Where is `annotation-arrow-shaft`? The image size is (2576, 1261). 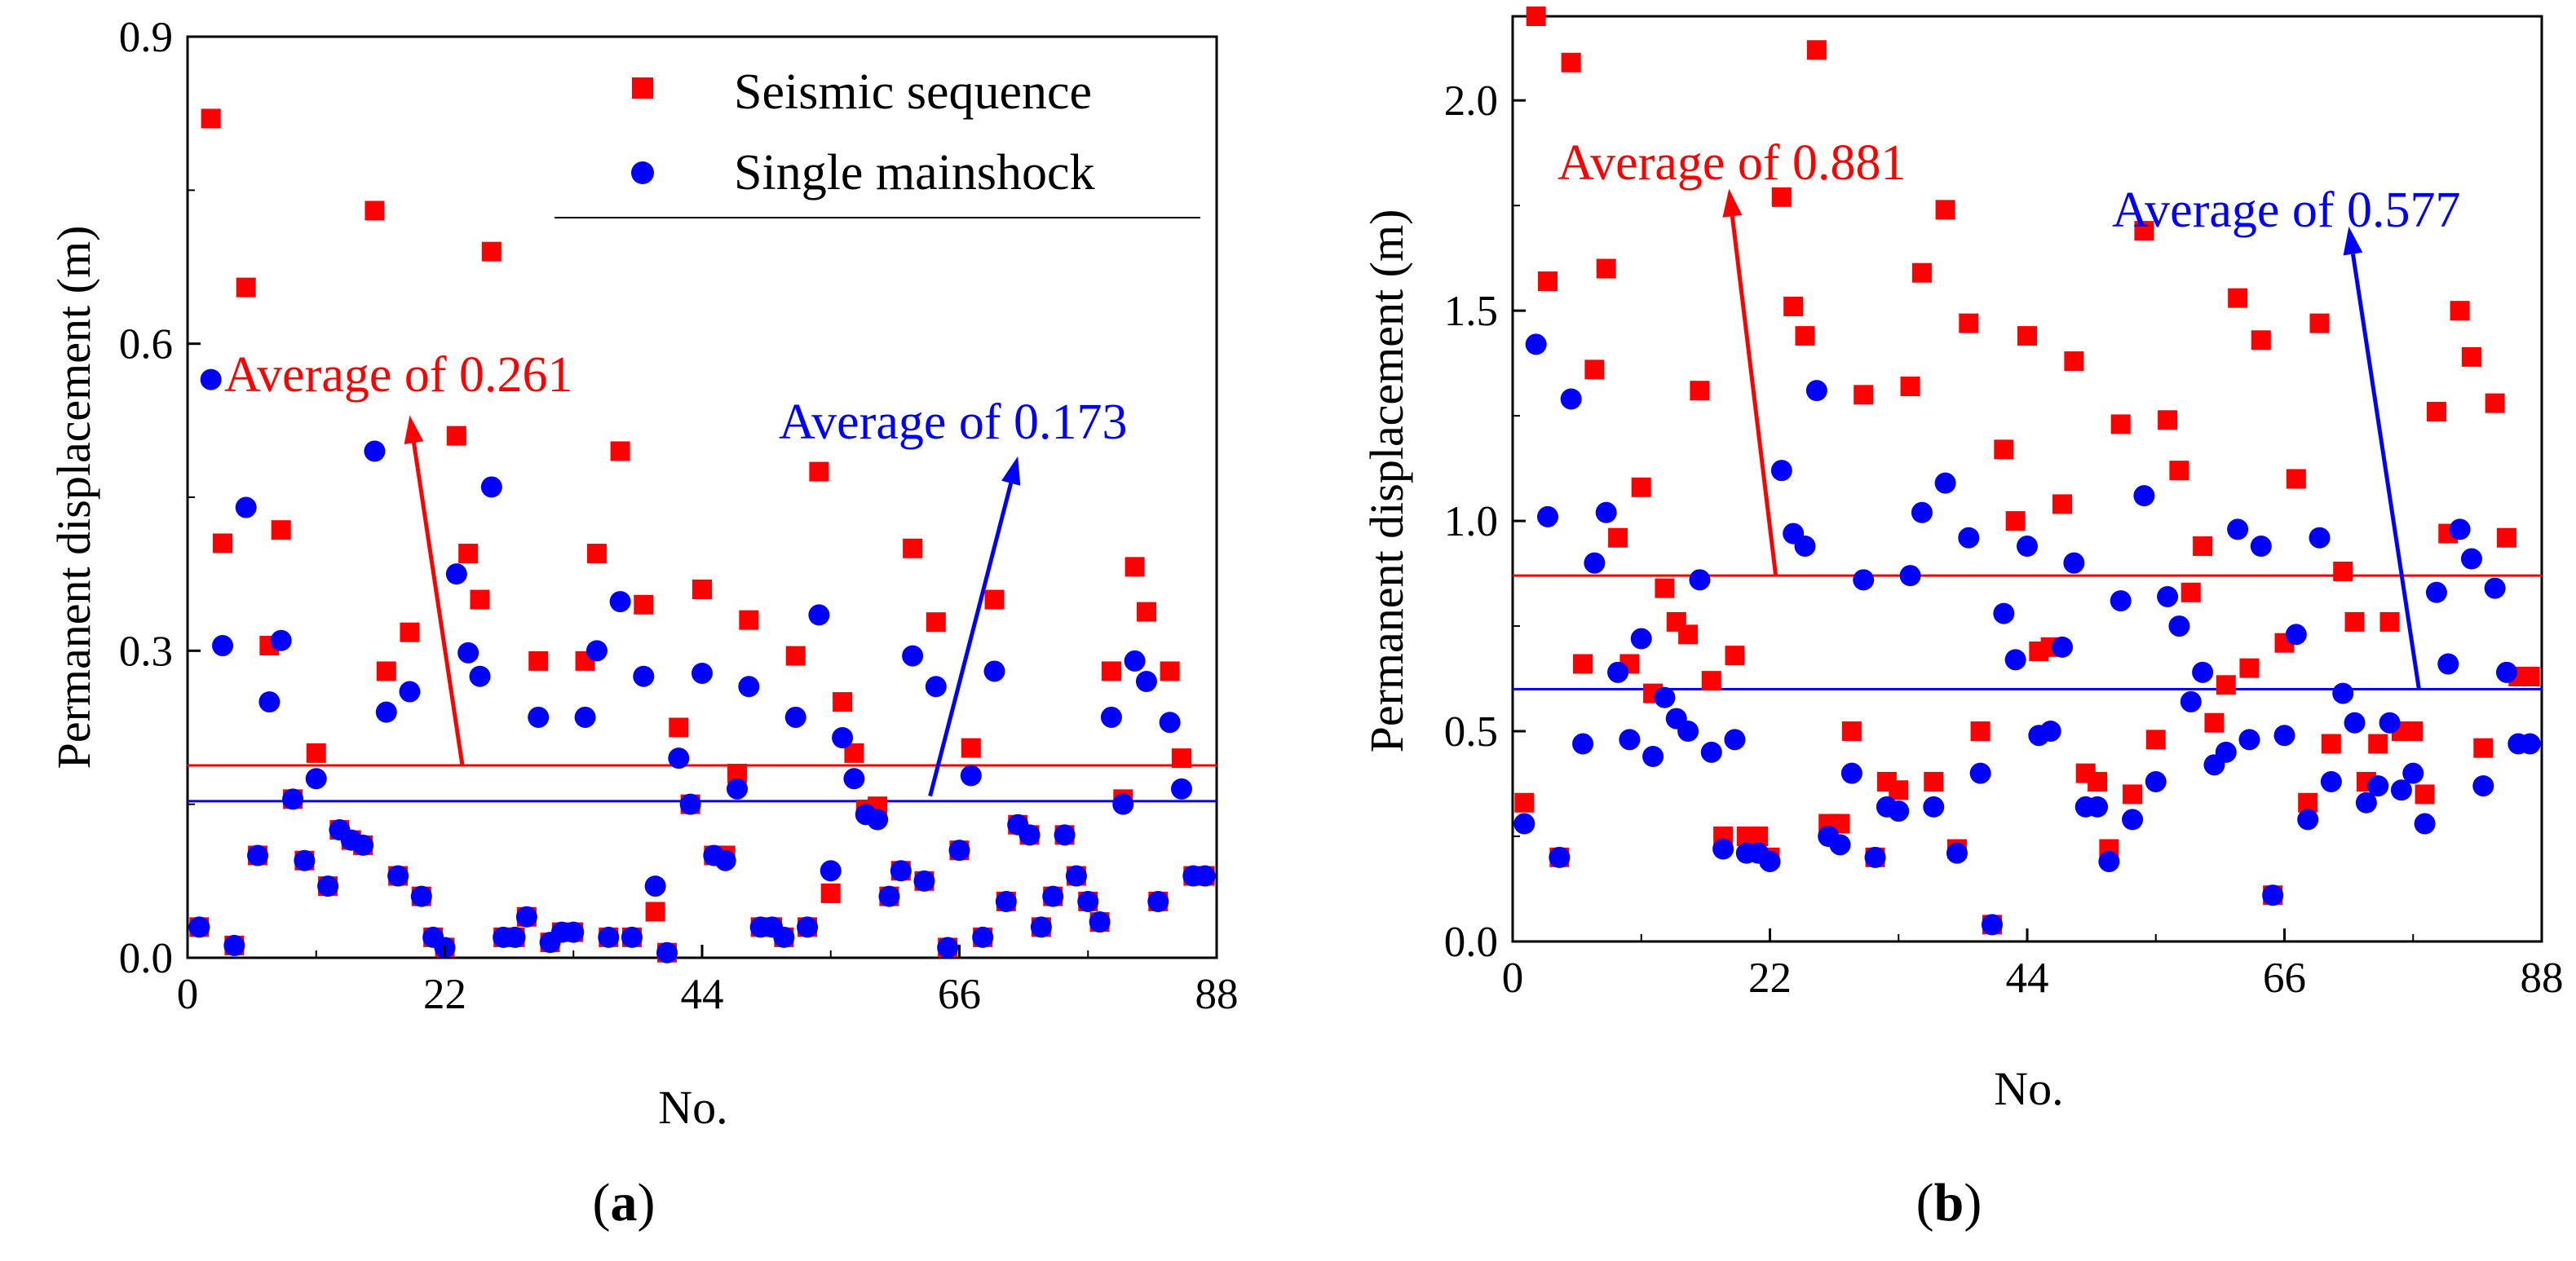 annotation-arrow-shaft is located at coordinates (2386, 472).